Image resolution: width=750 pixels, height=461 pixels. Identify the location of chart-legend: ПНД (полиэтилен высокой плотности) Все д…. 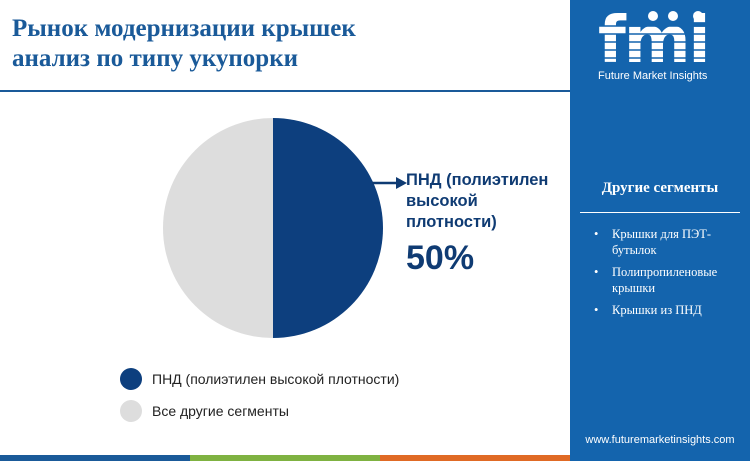
(259, 397).